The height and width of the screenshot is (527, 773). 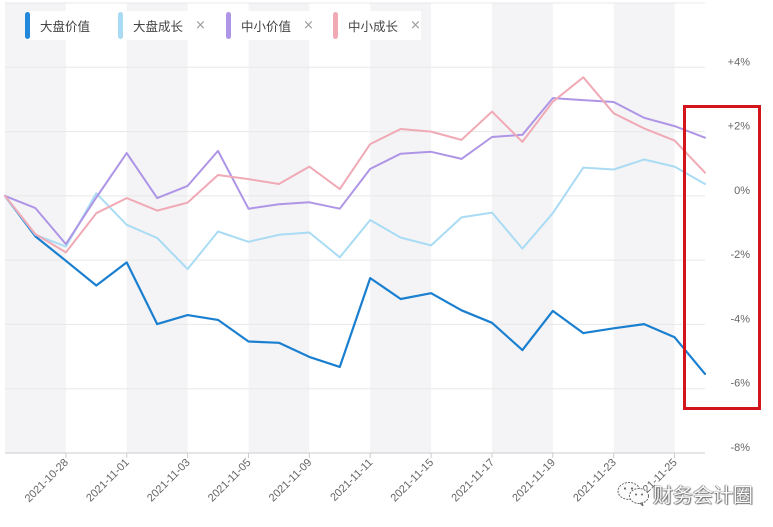 What do you see at coordinates (722, 257) in the screenshot?
I see `red-highlight-box` at bounding box center [722, 257].